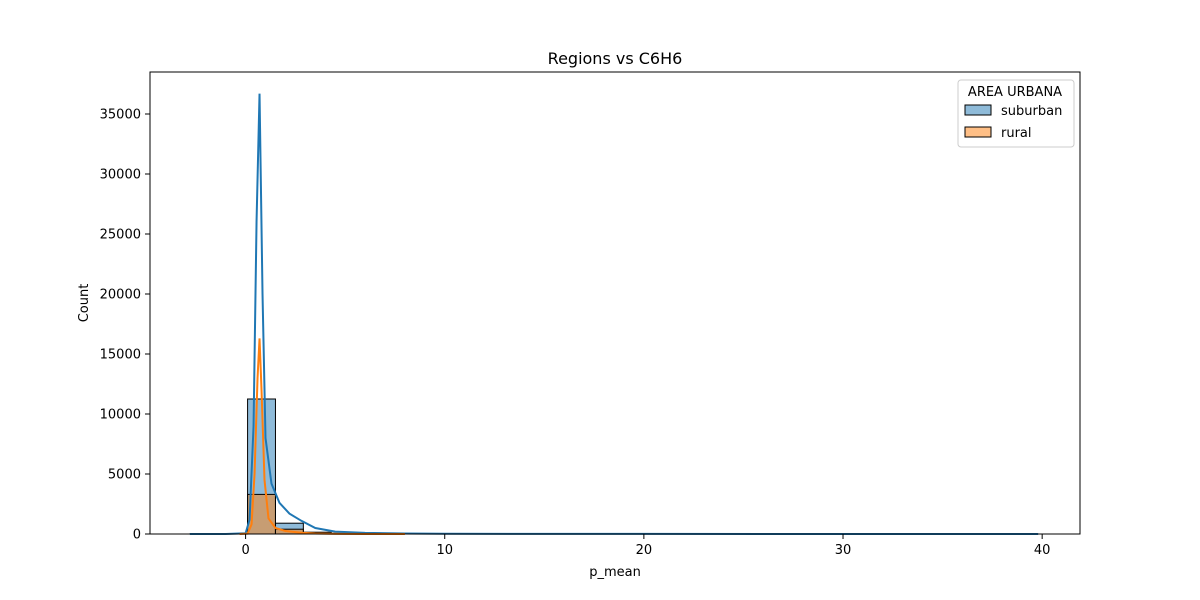 The height and width of the screenshot is (600, 1200). Describe the element at coordinates (120, 175) in the screenshot. I see `y-tick-label: 30000` at that location.